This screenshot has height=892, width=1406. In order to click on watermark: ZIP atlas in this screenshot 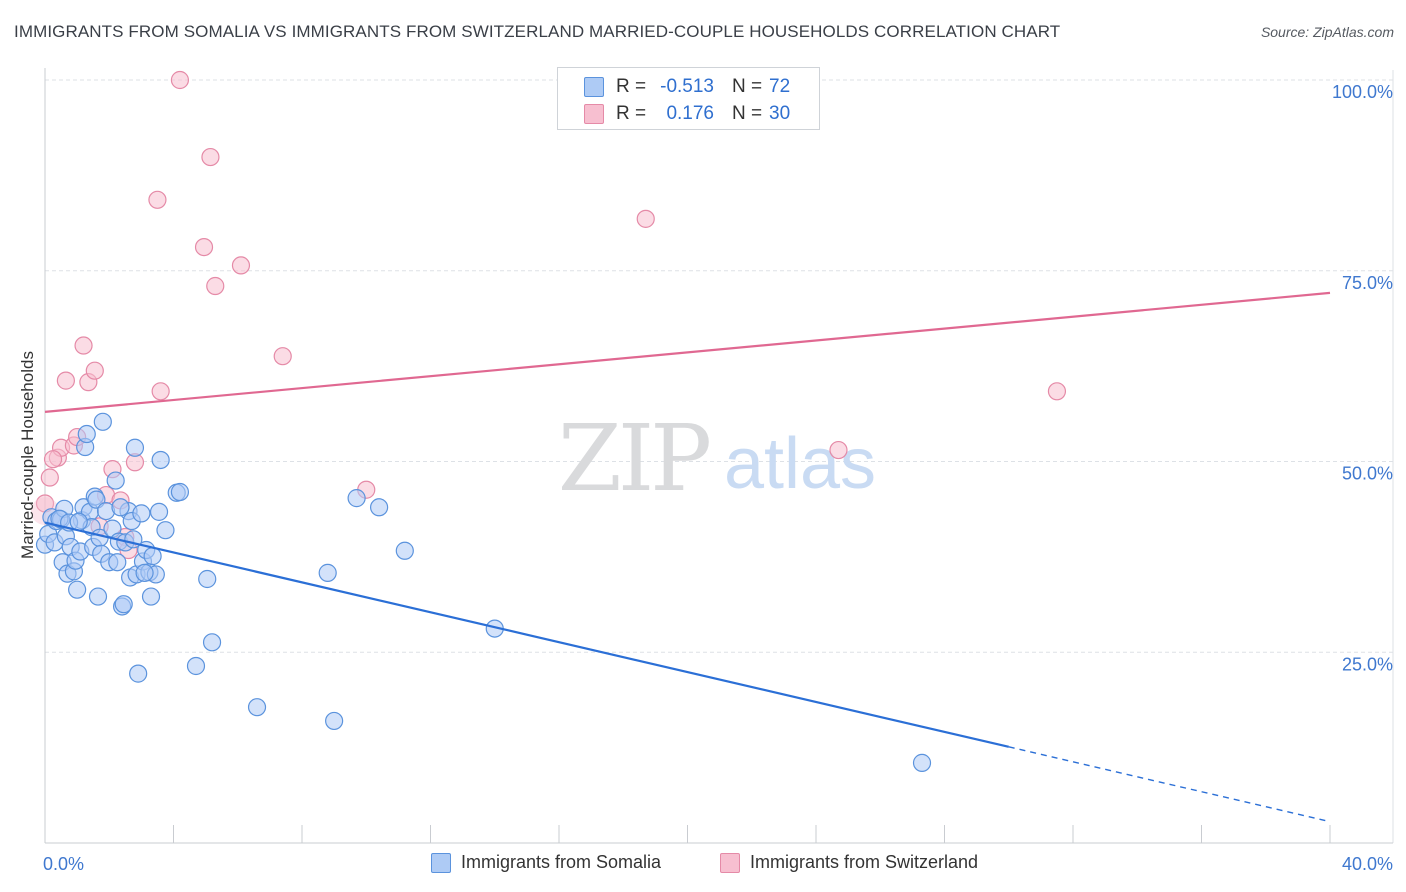, I will do `click(717, 458)`.